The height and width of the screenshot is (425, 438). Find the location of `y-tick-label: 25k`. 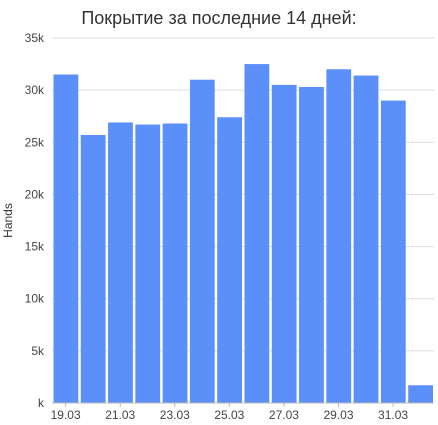

y-tick-label: 25k is located at coordinates (35, 142).